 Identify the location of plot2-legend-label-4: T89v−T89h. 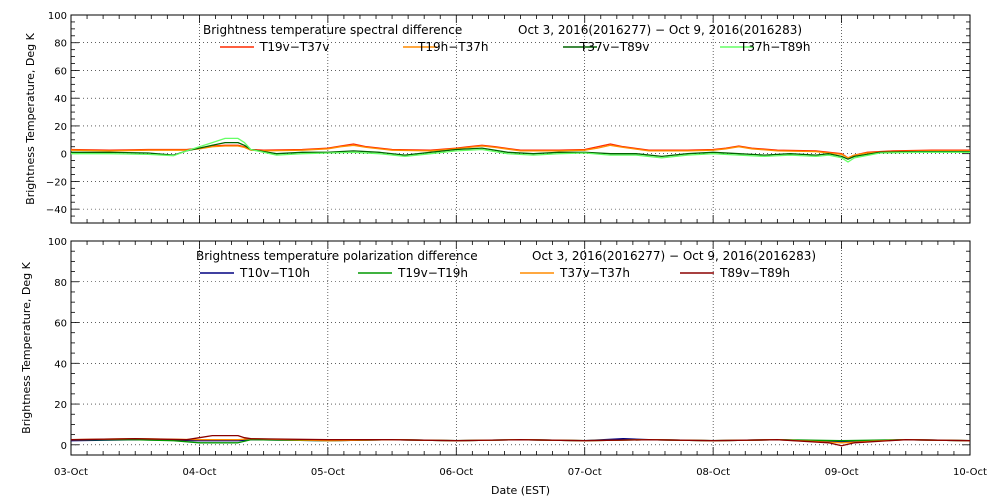
(754, 273).